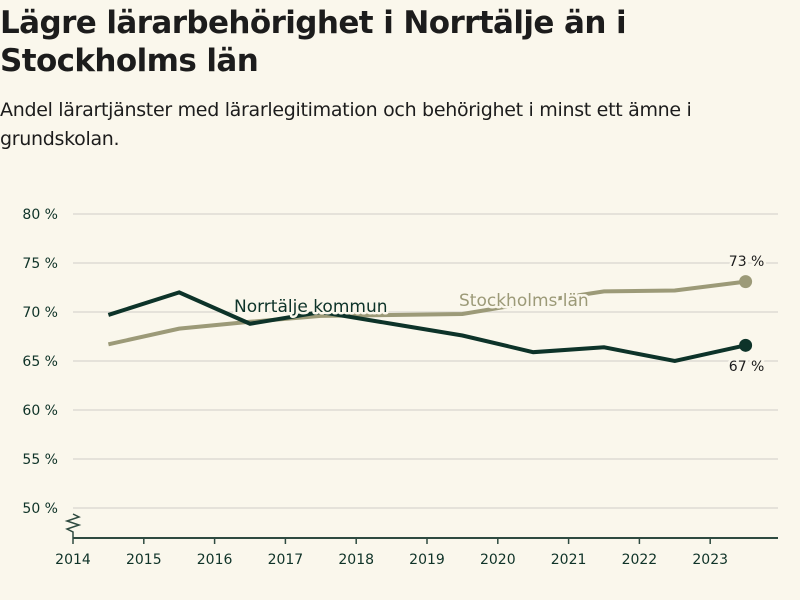 This screenshot has width=800, height=600. Describe the element at coordinates (498, 560) in the screenshot. I see `x-tick-label: 2020` at that location.